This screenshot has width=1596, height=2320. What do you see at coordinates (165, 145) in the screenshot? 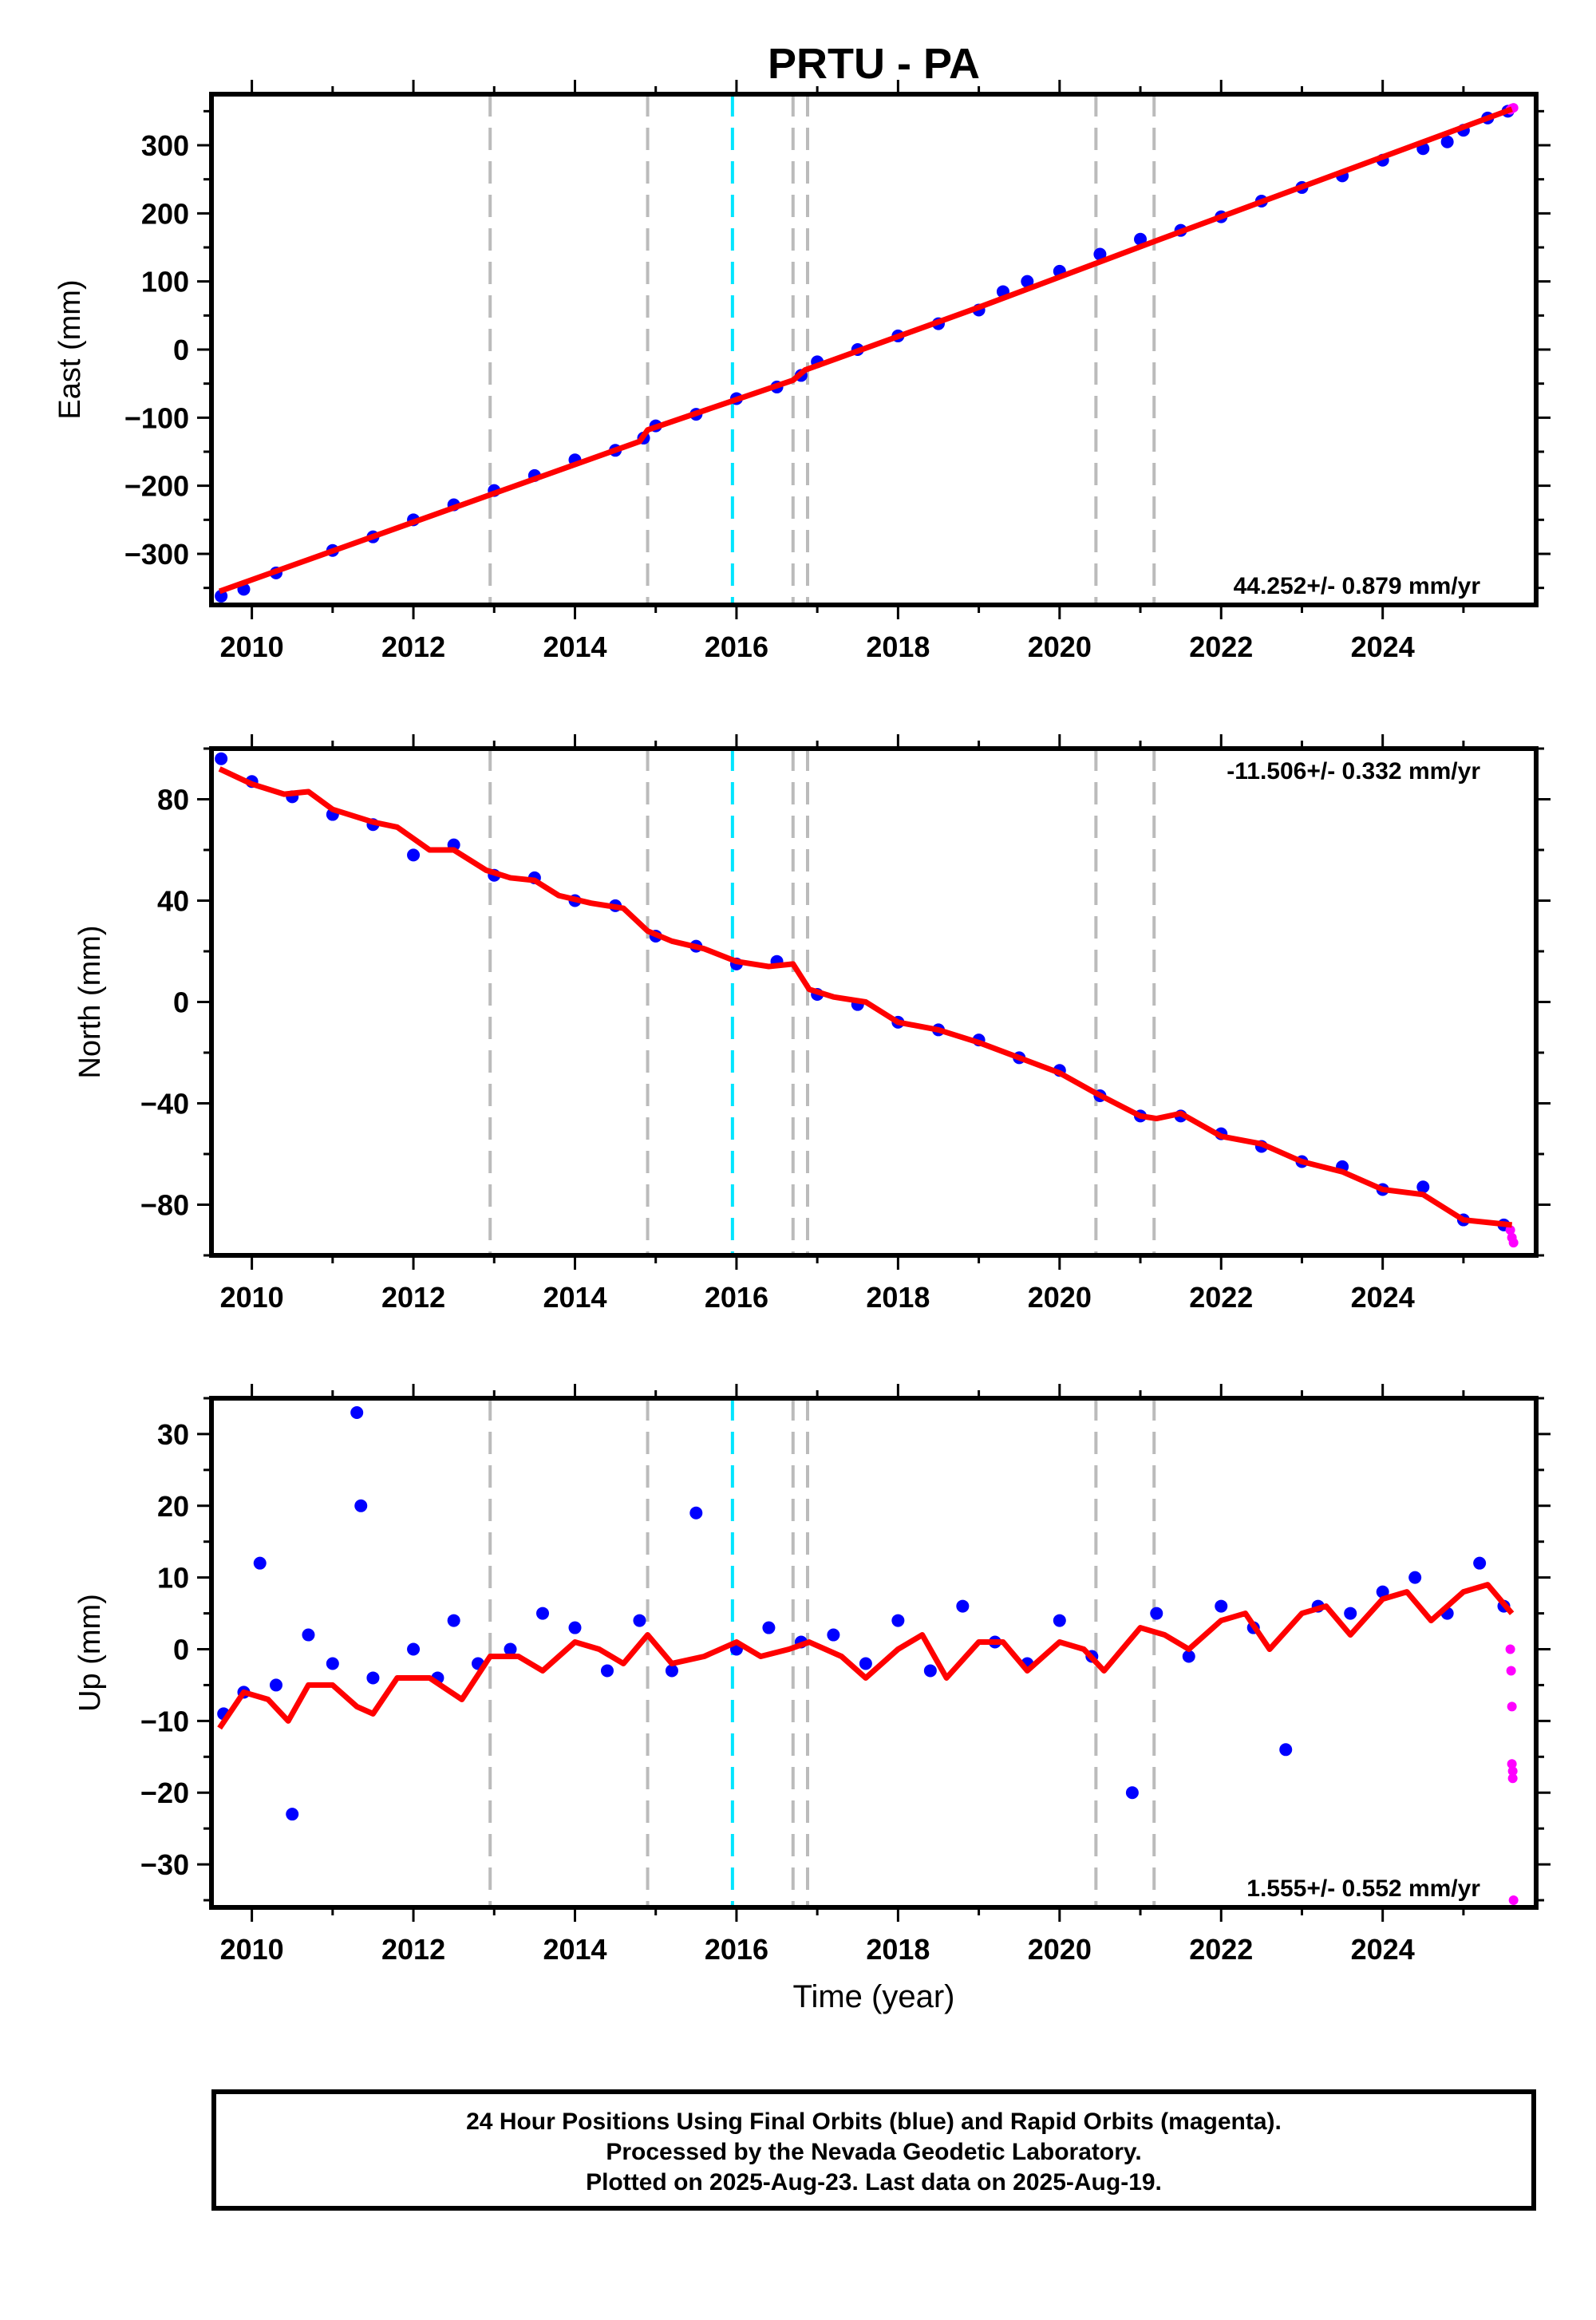
I see `y-tick-label: 300` at bounding box center [165, 145].